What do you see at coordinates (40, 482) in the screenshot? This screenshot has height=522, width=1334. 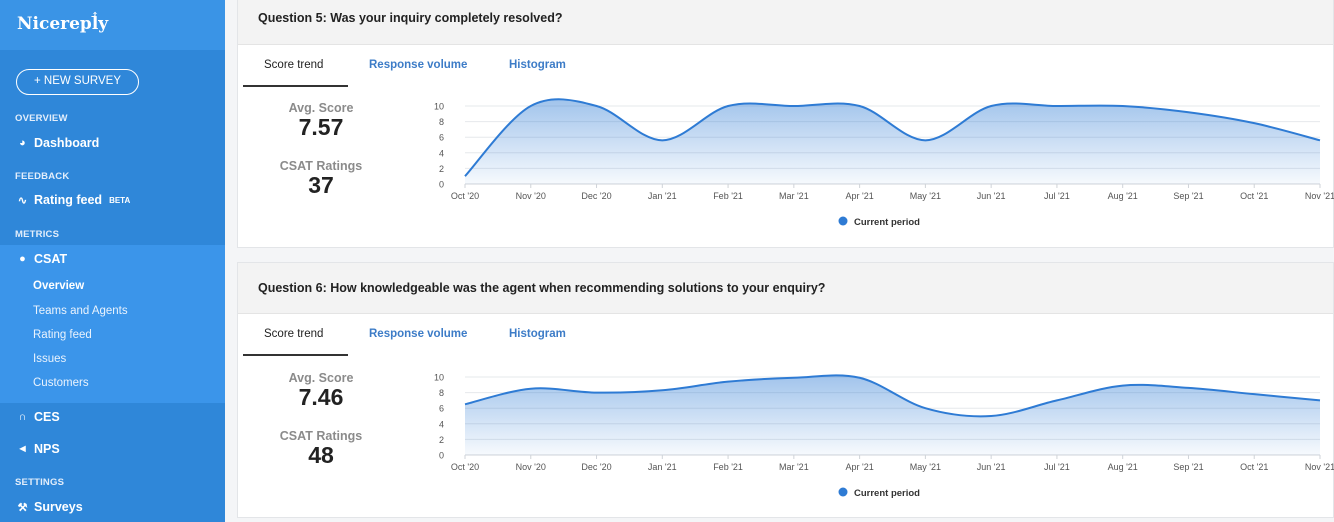 I see `section-label-settings: SETTINGS` at bounding box center [40, 482].